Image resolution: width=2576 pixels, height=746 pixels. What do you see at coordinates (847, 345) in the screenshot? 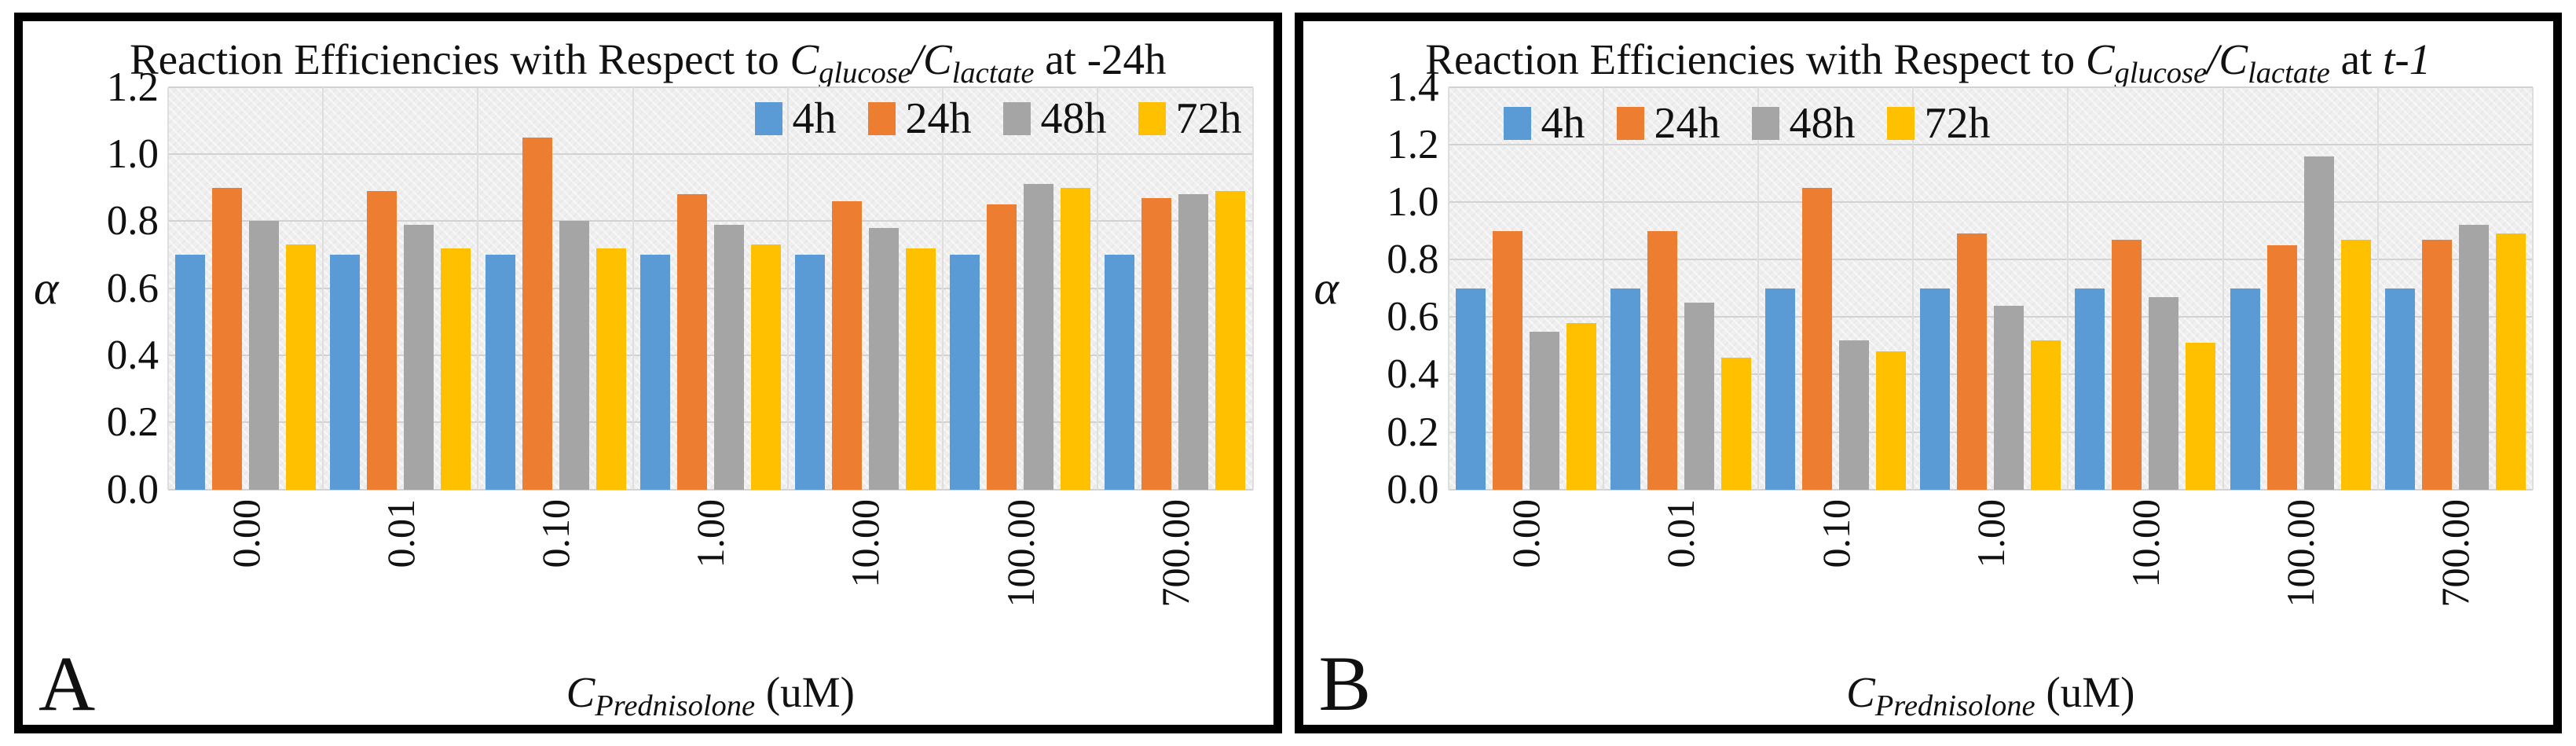
I see `bar-24h-10.00` at bounding box center [847, 345].